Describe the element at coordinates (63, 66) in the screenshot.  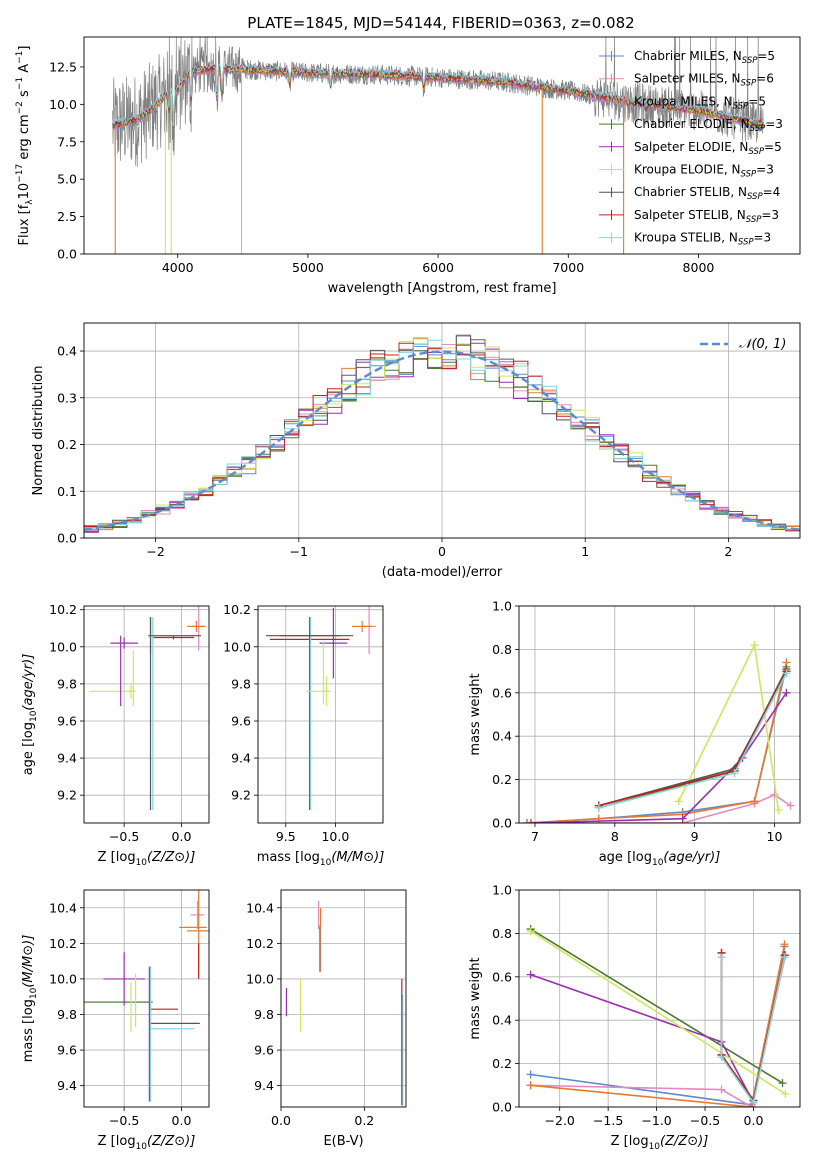
I see `y-tick-label: 12.5` at that location.